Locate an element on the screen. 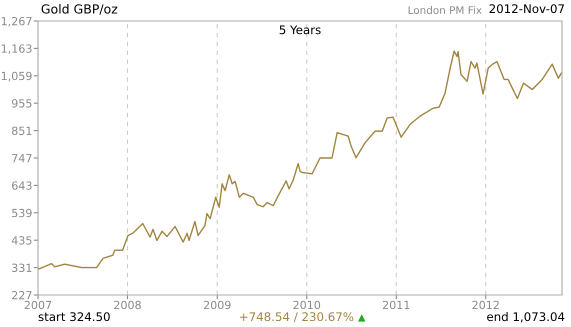  y-tick-label: 851 is located at coordinates (22, 130).